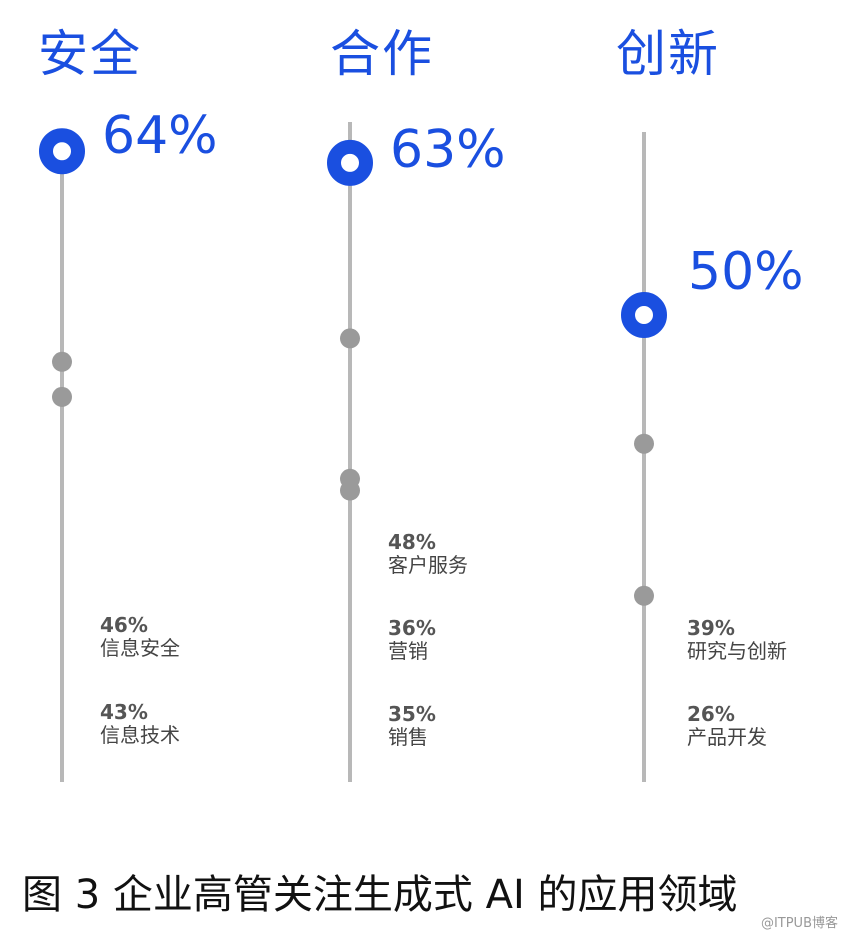 The width and height of the screenshot is (848, 938). What do you see at coordinates (746, 272) in the screenshot?
I see `top-value-innovation: 50%` at bounding box center [746, 272].